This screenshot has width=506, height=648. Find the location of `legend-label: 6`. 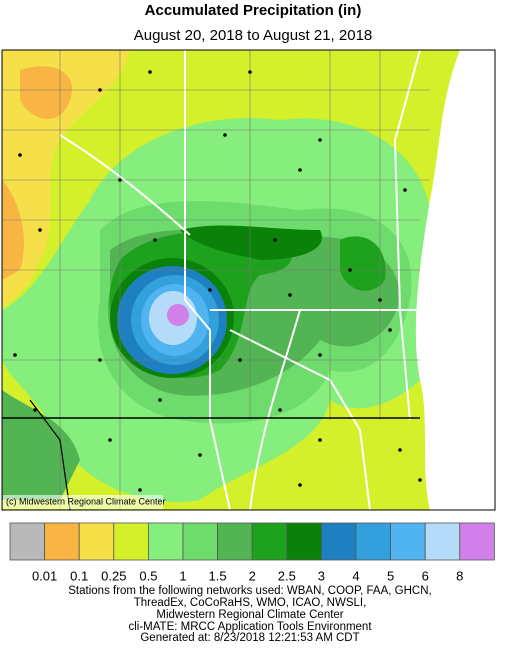

legend-label: 6 is located at coordinates (425, 575).